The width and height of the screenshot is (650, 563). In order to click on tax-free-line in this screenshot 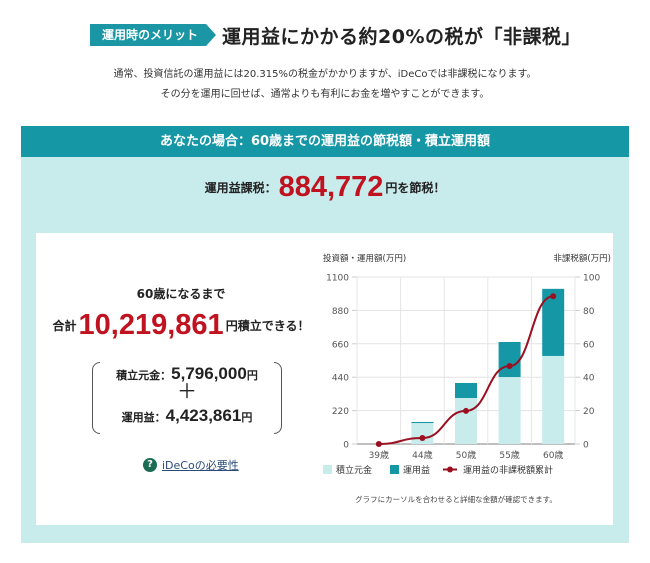, I will do `click(466, 370)`.